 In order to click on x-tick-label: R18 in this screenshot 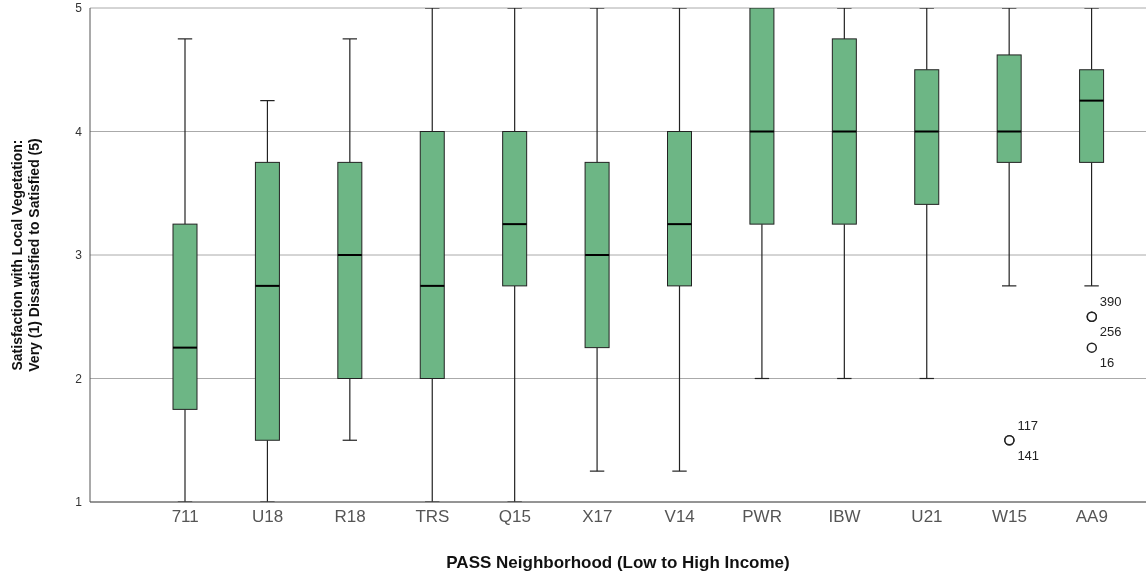, I will do `click(350, 517)`.